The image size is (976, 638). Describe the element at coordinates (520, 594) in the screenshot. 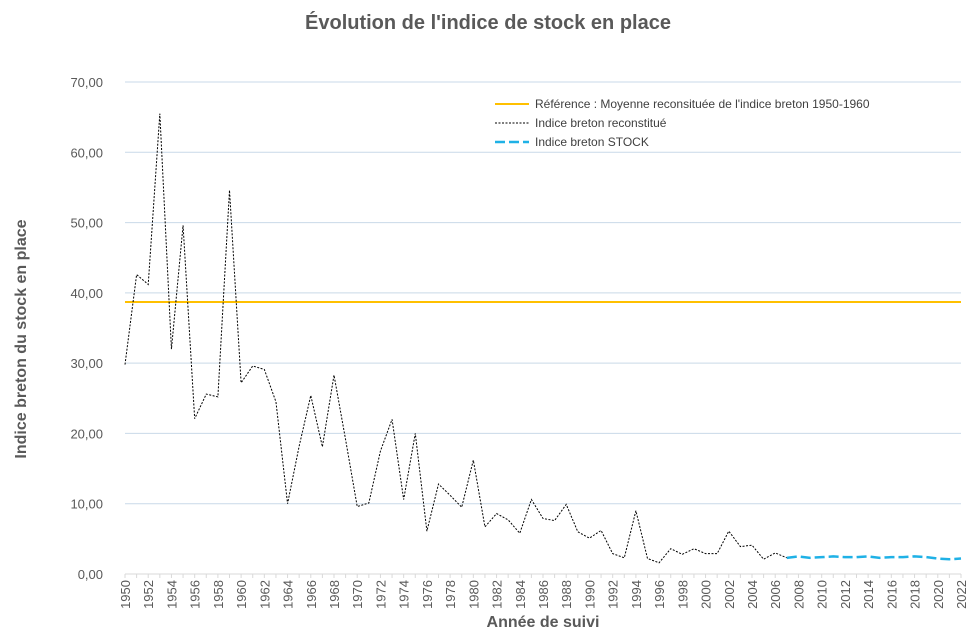

I see `x-tick-label: 1984` at that location.